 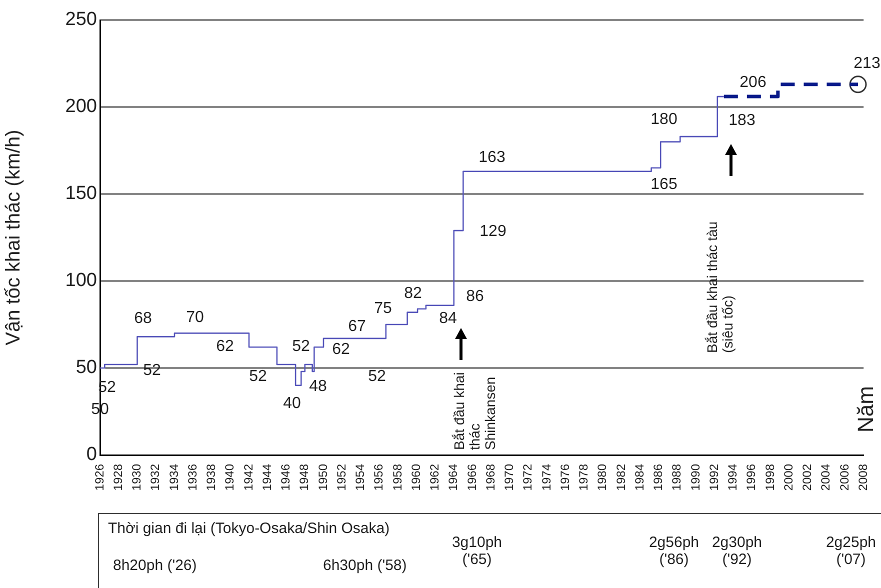 What do you see at coordinates (365, 565) in the screenshot?
I see `text: 6h30ph ('58)` at bounding box center [365, 565].